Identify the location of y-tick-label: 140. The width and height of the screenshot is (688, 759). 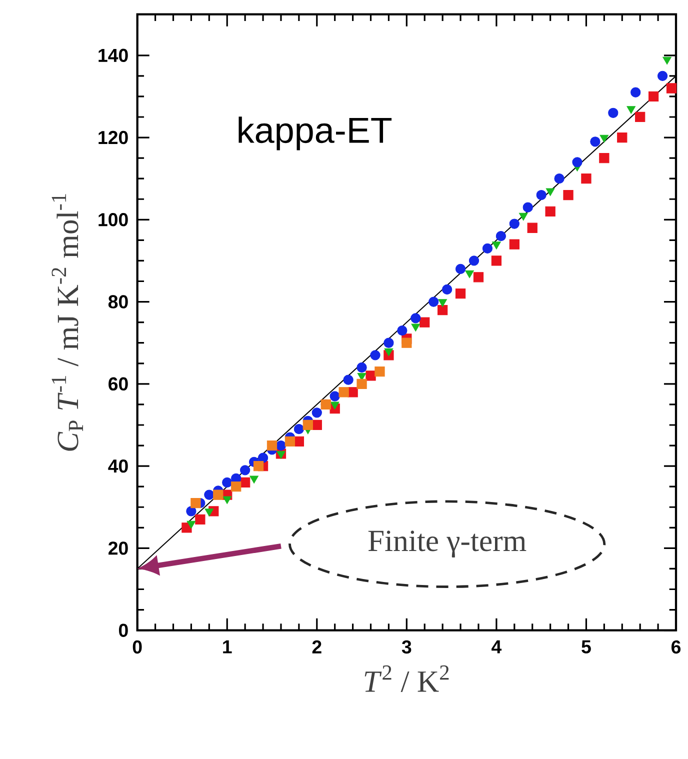
(113, 55).